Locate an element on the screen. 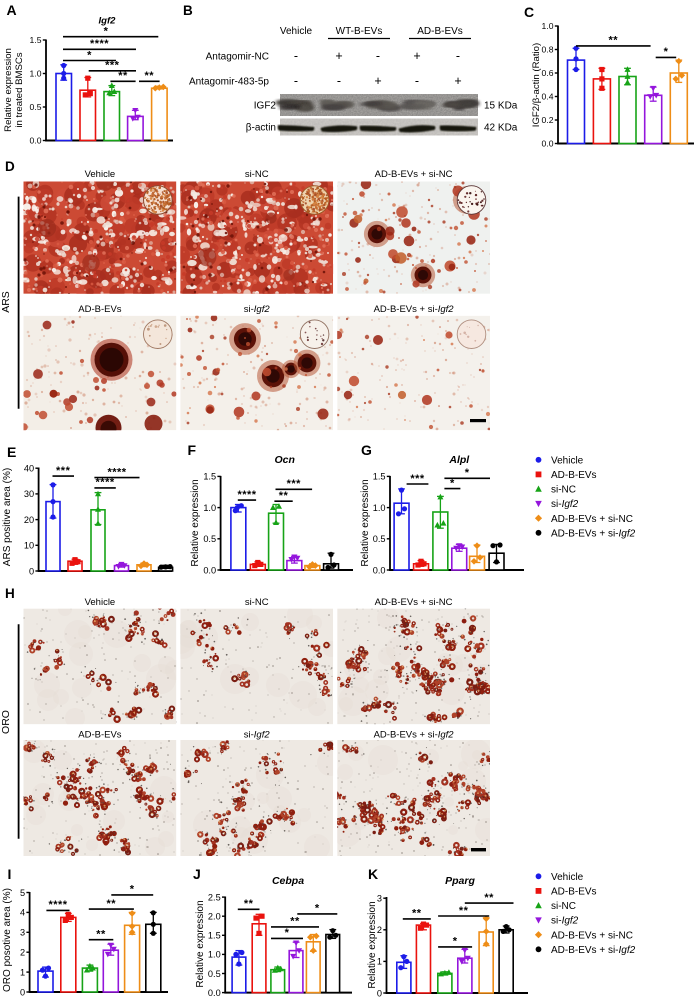  svg-text: in treated BMSCs is located at coordinates (19, 89).